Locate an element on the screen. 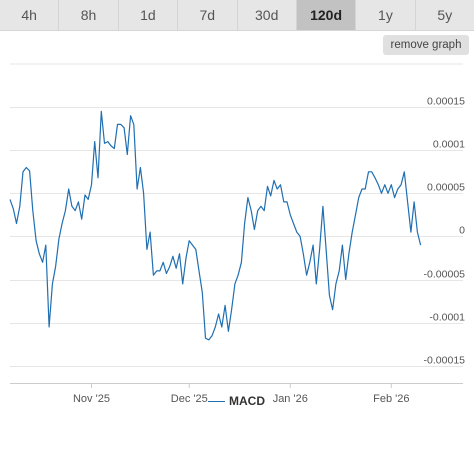  tab-1d: 1d is located at coordinates (149, 15).